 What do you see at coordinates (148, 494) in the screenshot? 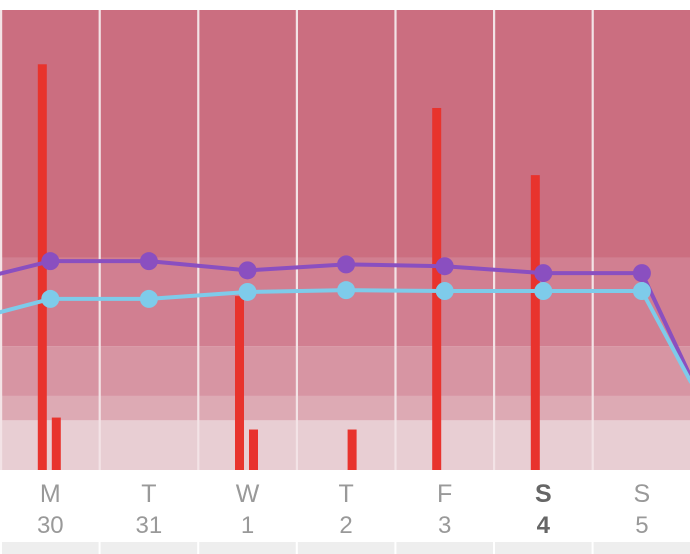
I see `day-letter-1: T` at bounding box center [148, 494].